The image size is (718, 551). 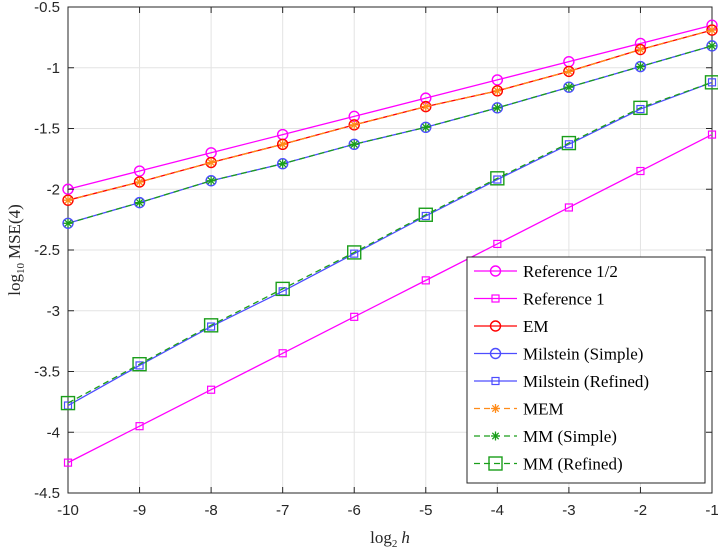 What do you see at coordinates (47, 8) in the screenshot?
I see `y-tick-label: -0.5` at bounding box center [47, 8].